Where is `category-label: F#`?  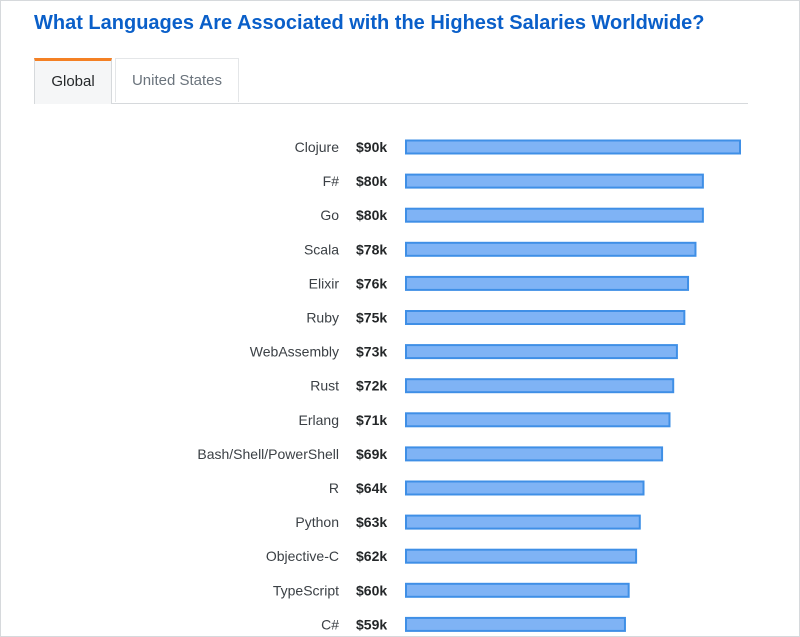 category-label: F# is located at coordinates (331, 181).